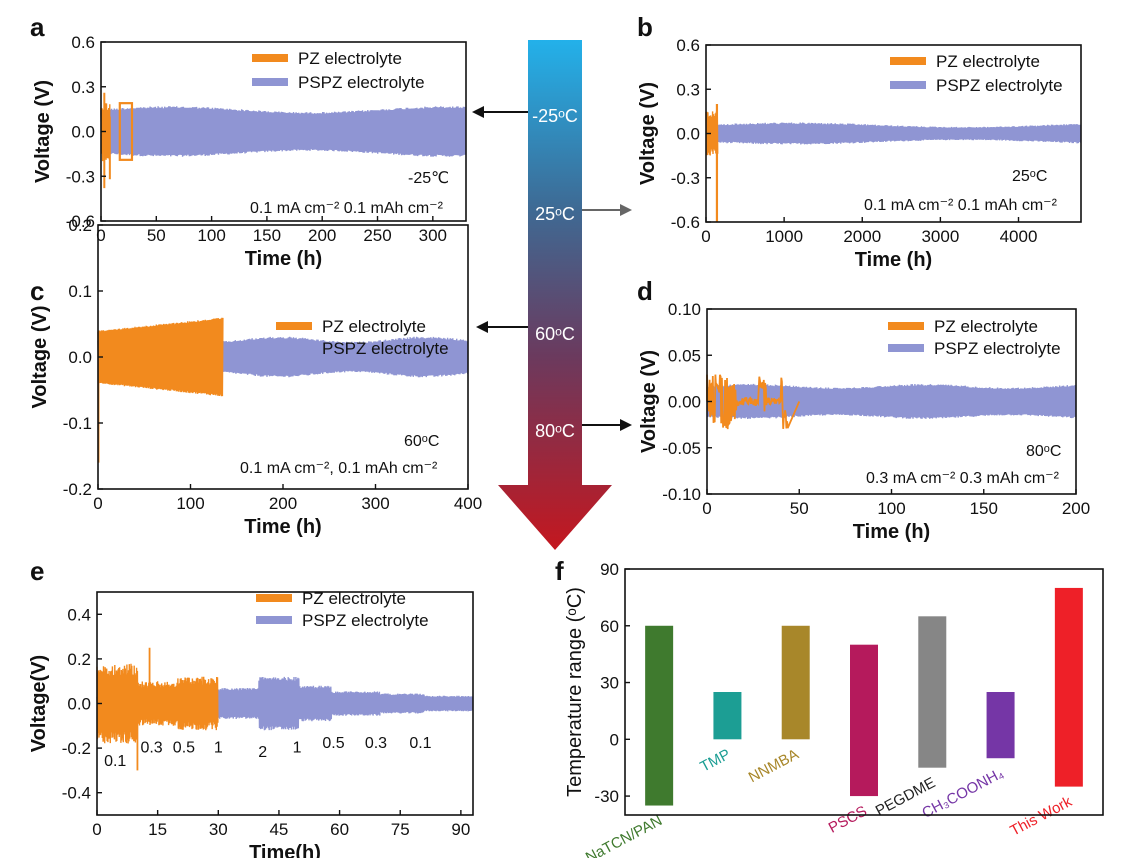 This screenshot has width=1141, height=858. I want to click on temperature-annotation: 60ᵒC, so click(421, 441).